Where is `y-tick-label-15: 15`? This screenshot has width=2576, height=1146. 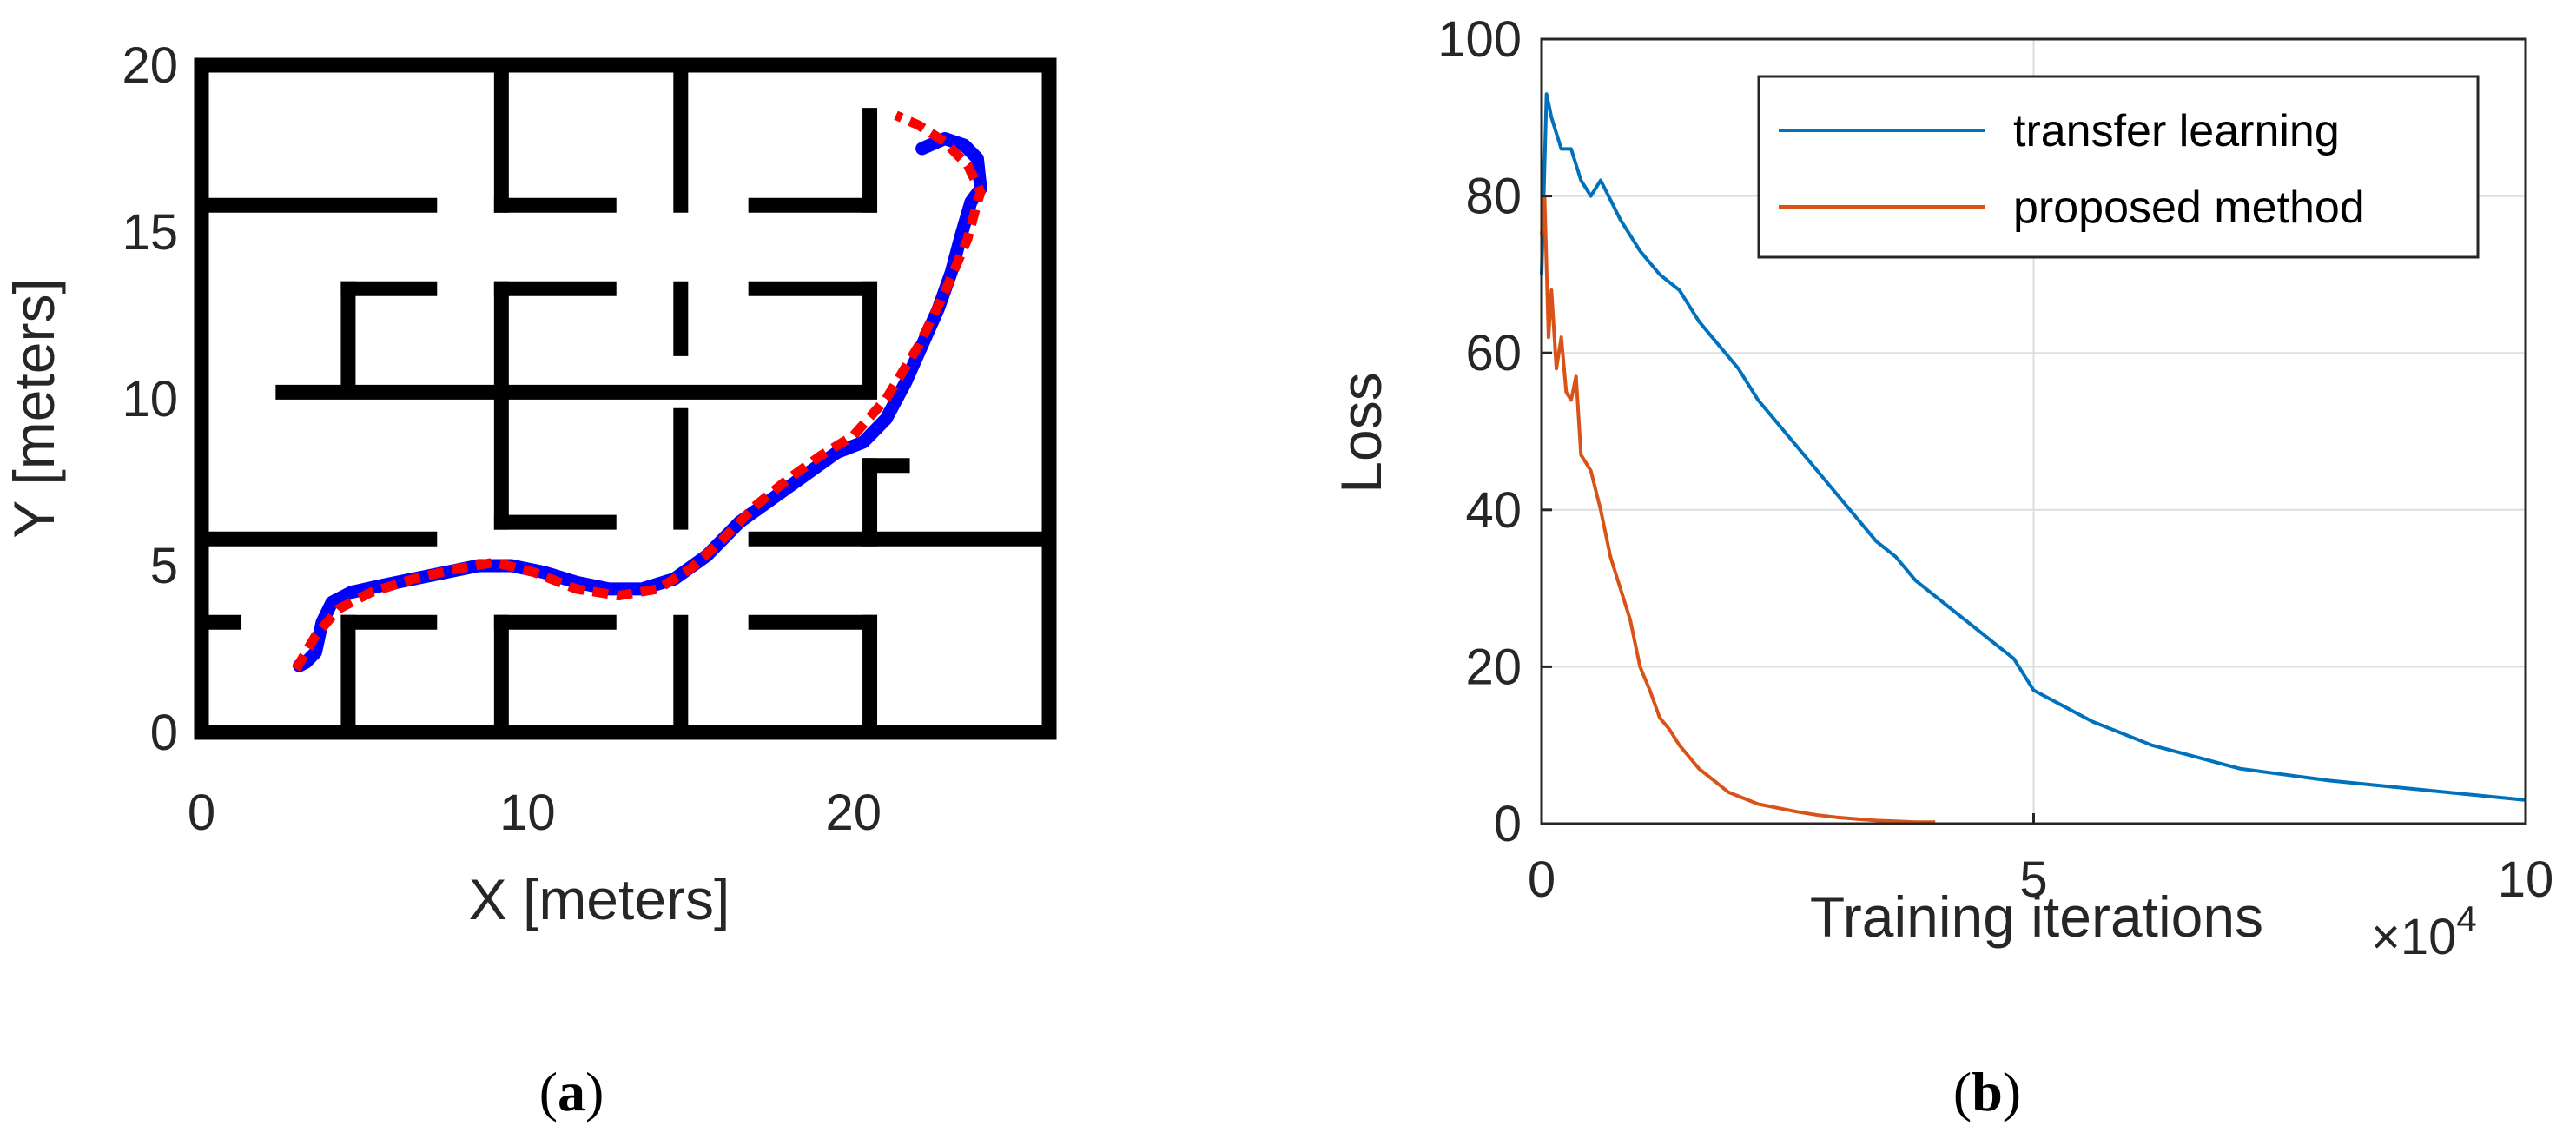
y-tick-label-15: 15 is located at coordinates (150, 232).